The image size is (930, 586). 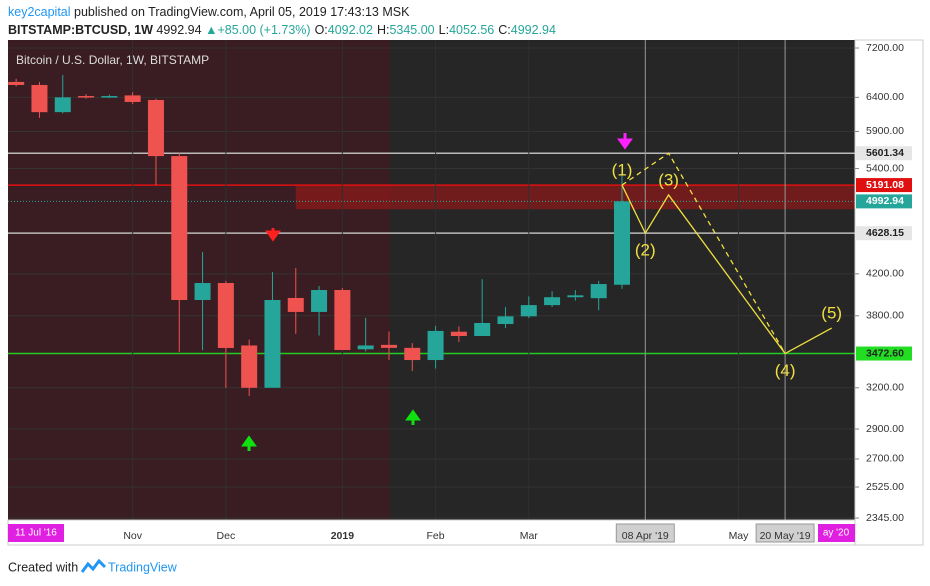 What do you see at coordinates (436, 536) in the screenshot?
I see `x-tick-label: Feb` at bounding box center [436, 536].